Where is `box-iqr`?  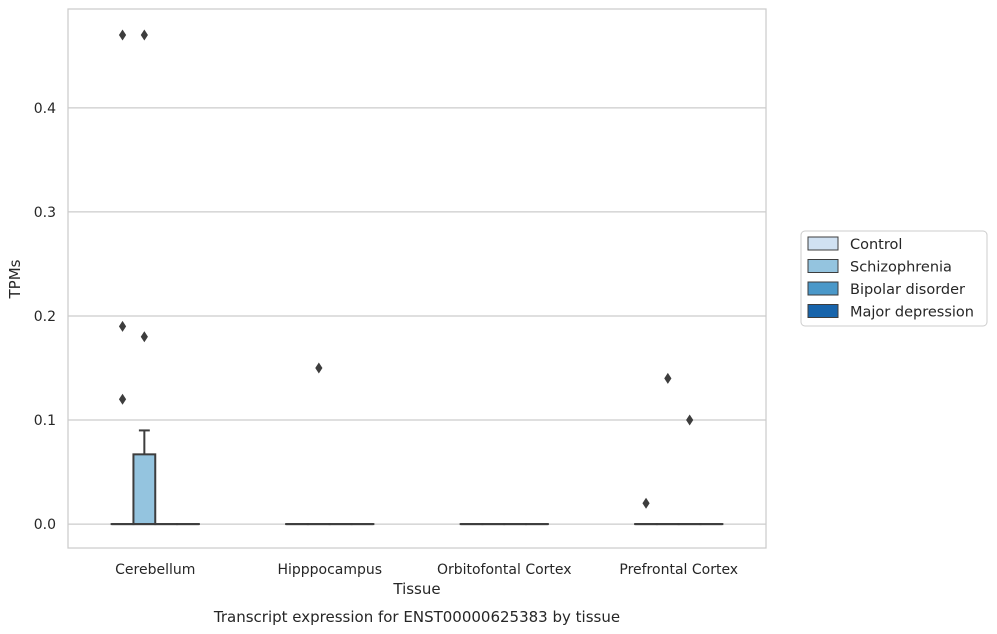 box-iqr is located at coordinates (144, 489).